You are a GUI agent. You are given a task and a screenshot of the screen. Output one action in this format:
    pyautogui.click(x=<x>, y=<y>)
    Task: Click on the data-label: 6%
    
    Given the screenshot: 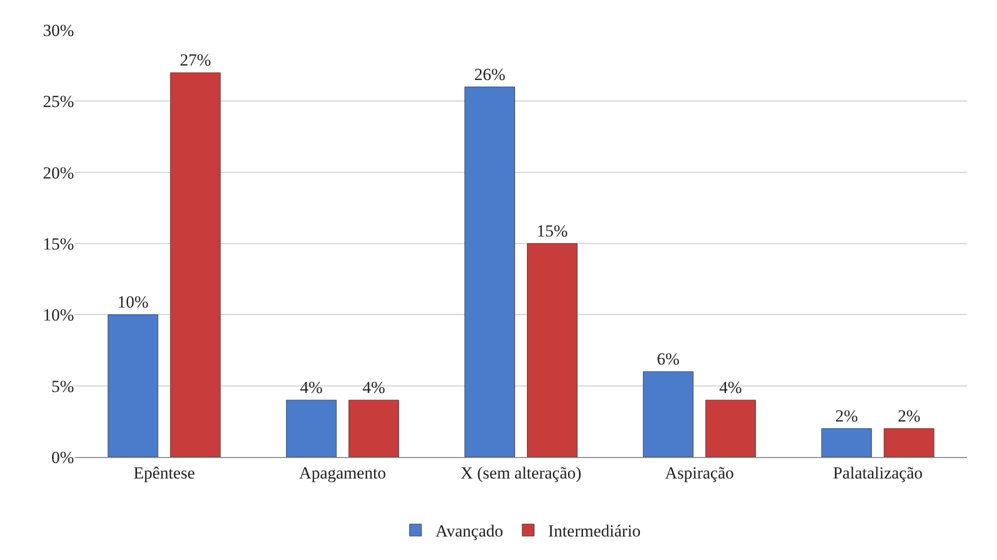 What is the action you would take?
    pyautogui.click(x=668, y=359)
    